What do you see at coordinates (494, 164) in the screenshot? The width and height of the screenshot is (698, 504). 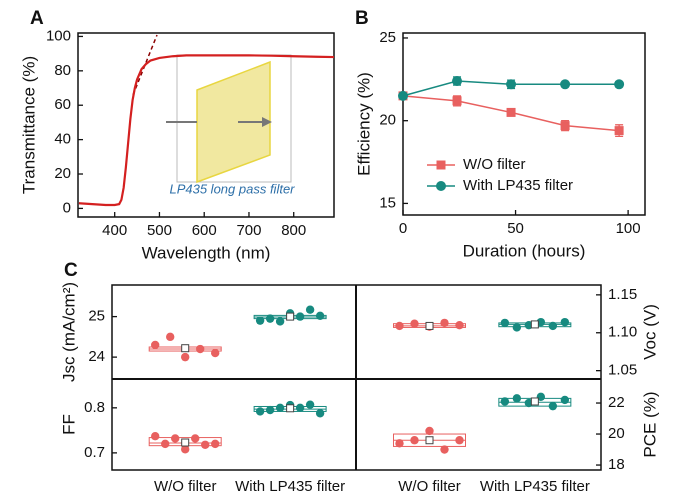 I see `legend-label: W/O filter` at bounding box center [494, 164].